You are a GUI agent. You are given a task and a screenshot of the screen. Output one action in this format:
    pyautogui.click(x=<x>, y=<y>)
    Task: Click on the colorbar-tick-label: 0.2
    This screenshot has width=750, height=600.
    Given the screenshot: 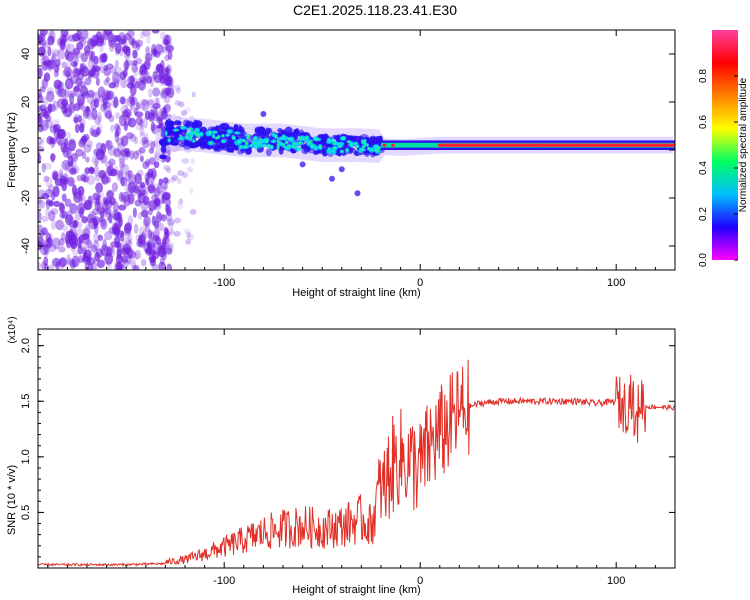 What is the action you would take?
    pyautogui.click(x=703, y=214)
    